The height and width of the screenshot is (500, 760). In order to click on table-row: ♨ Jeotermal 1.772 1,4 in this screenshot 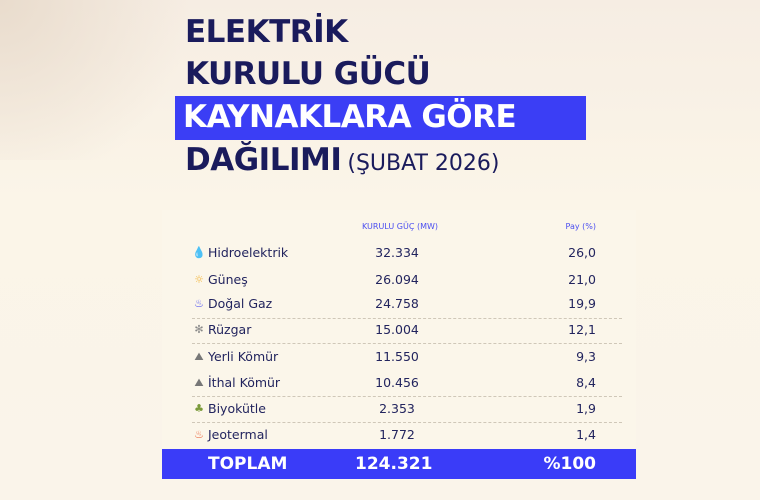, I will do `click(399, 435)`.